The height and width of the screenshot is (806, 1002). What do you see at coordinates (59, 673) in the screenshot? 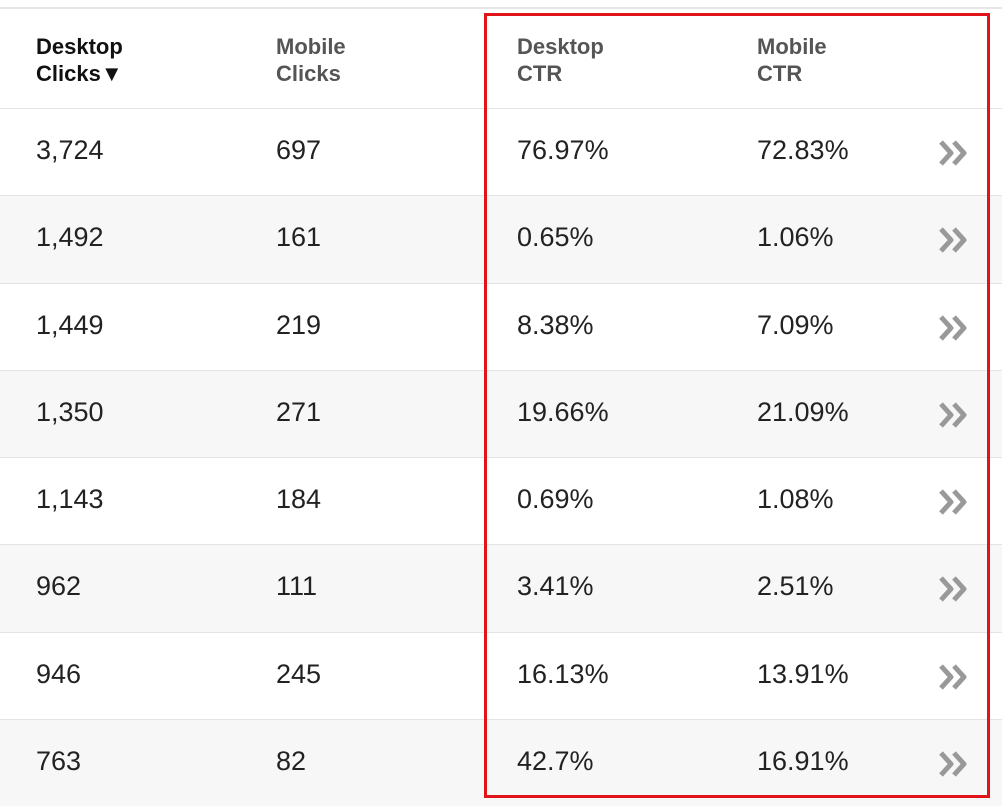
I see `table-cell: 946` at bounding box center [59, 673].